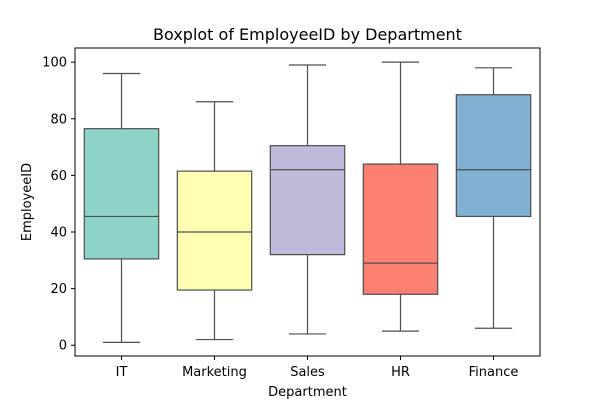  Describe the element at coordinates (307, 392) in the screenshot. I see `x-axis-label: Department` at that location.